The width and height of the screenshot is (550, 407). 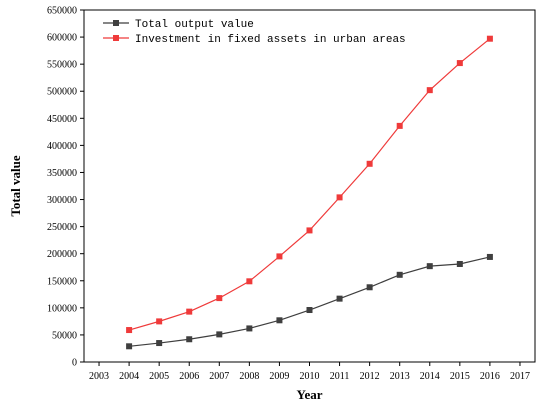 I want to click on series-line, so click(x=310, y=301).